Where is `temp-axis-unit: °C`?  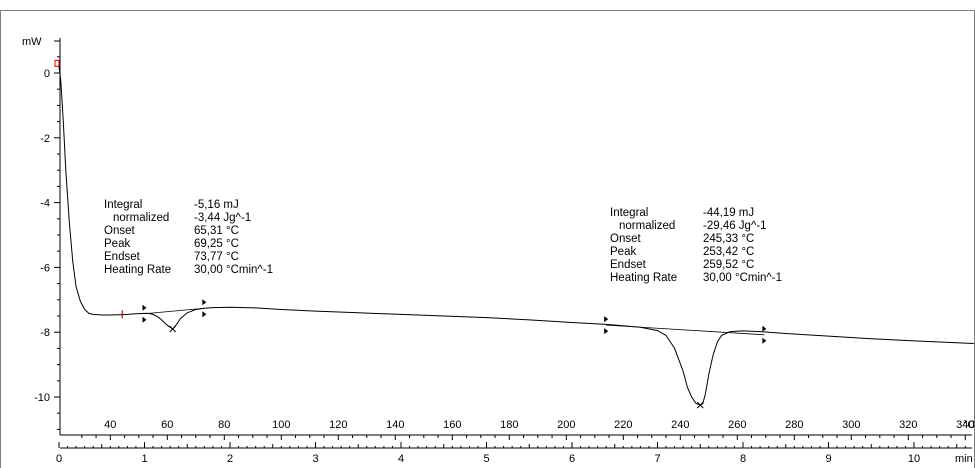
temp-axis-unit: °C is located at coordinates (969, 425).